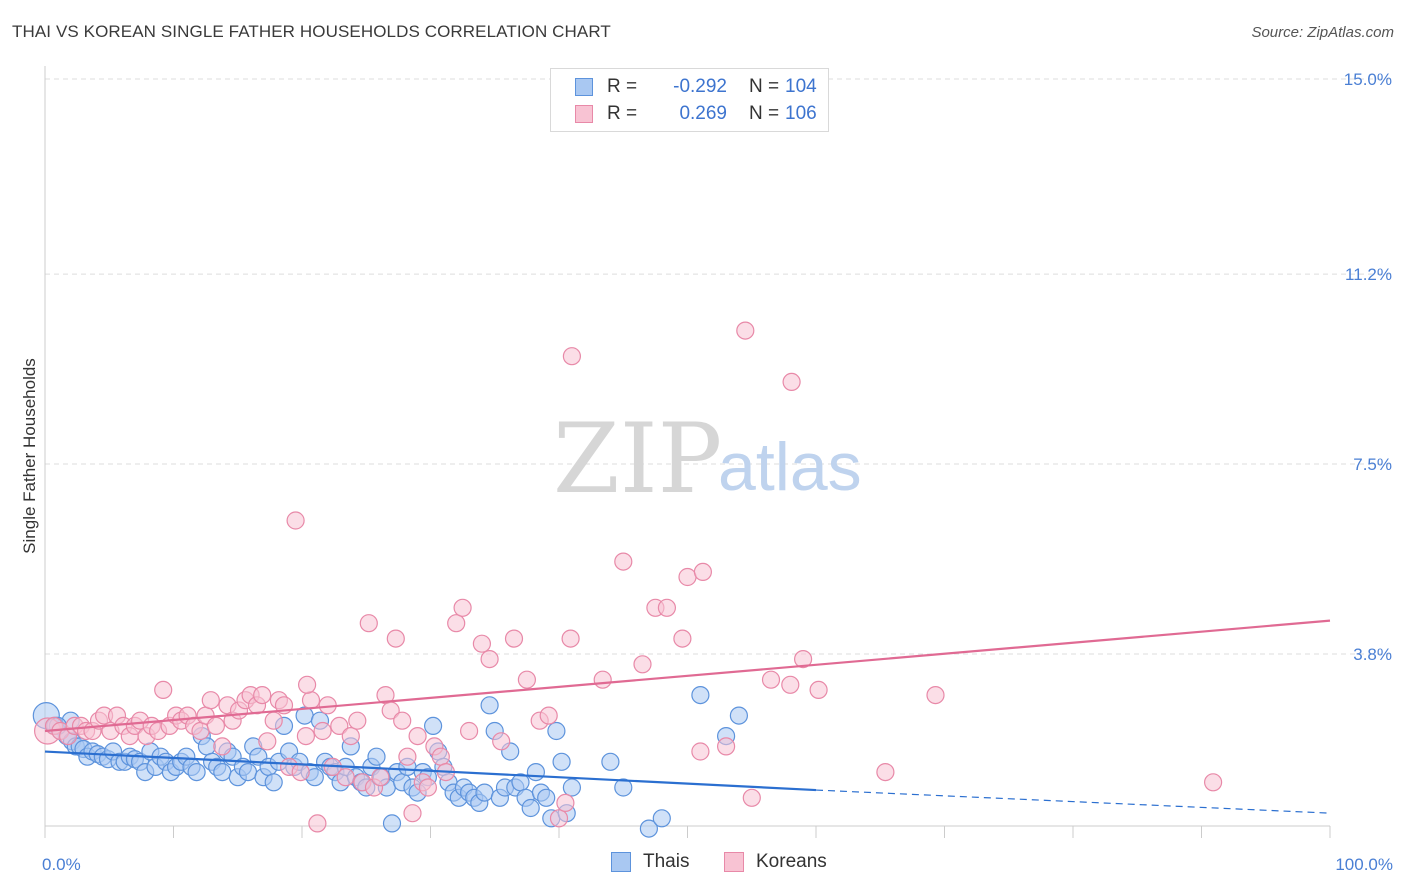  What do you see at coordinates (61, 864) in the screenshot?
I see `x-tick-label: 0.0%` at bounding box center [61, 864].